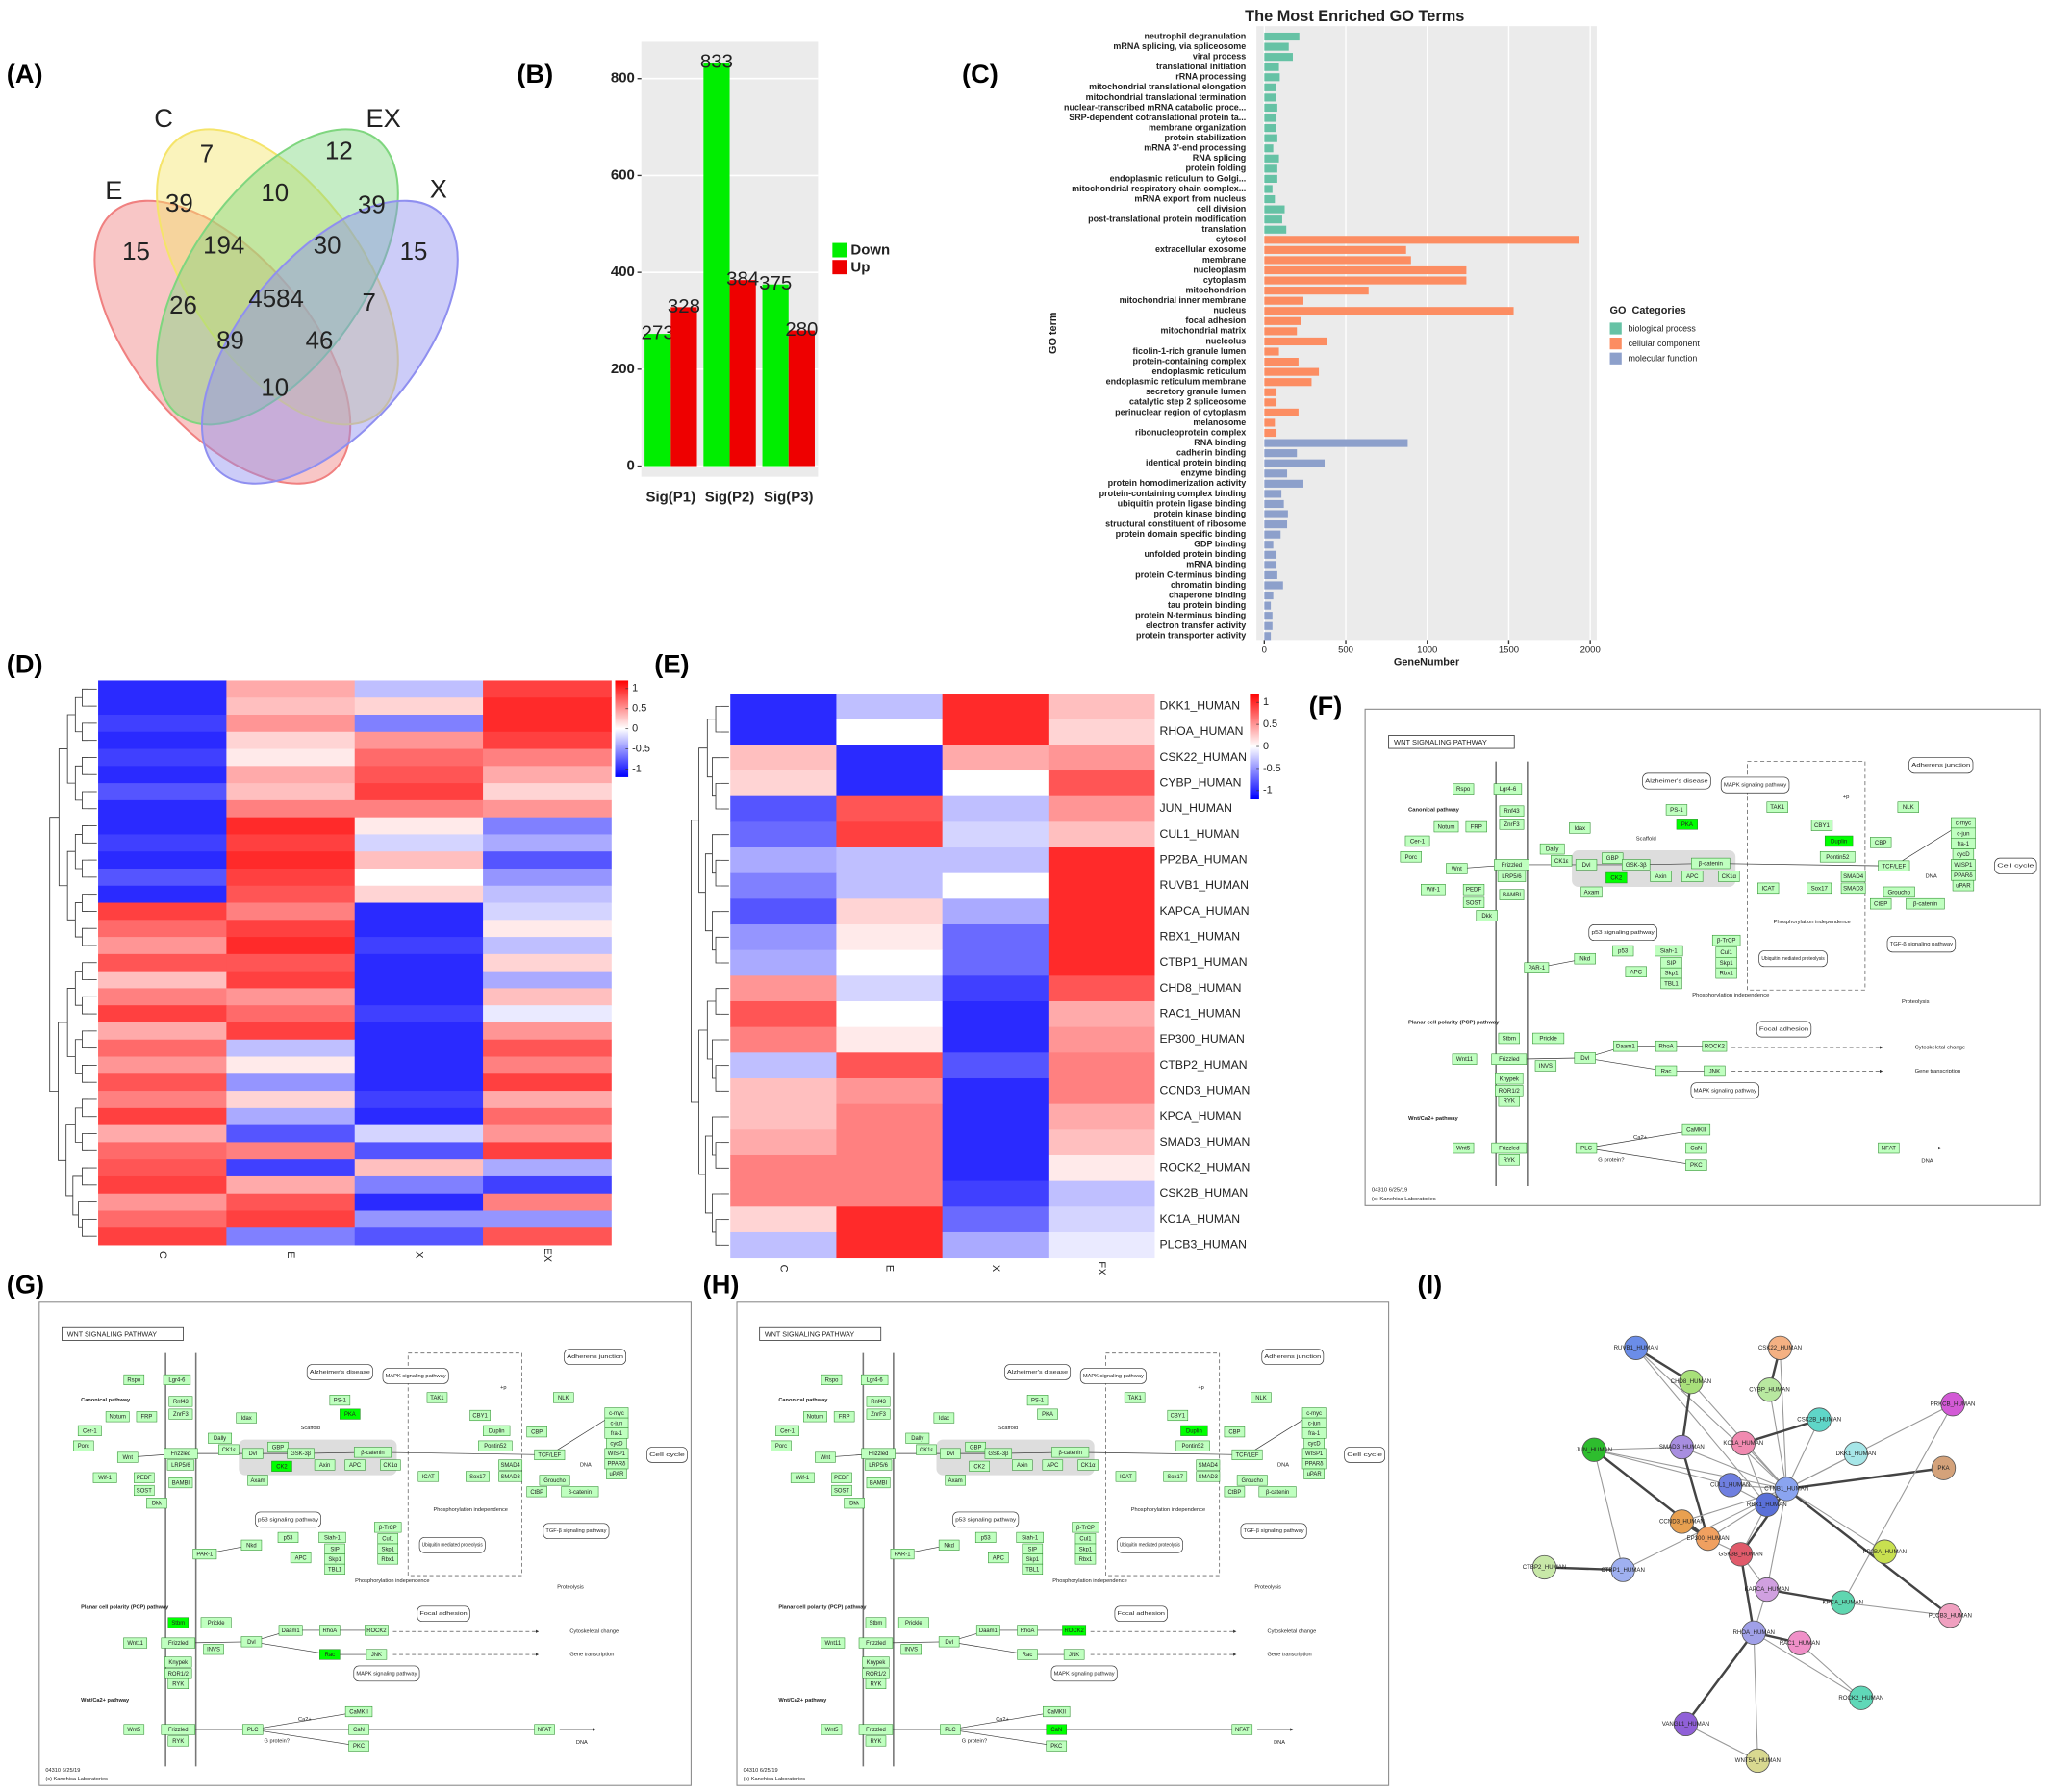 Image resolution: width=2047 pixels, height=1792 pixels. I want to click on gene-label: CBP, so click(1234, 1433).